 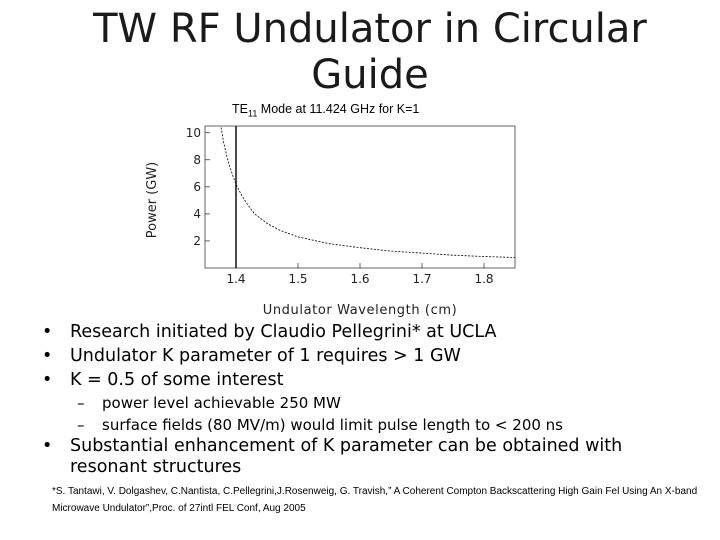 I want to click on subtitle-mode: TE, so click(x=240, y=109).